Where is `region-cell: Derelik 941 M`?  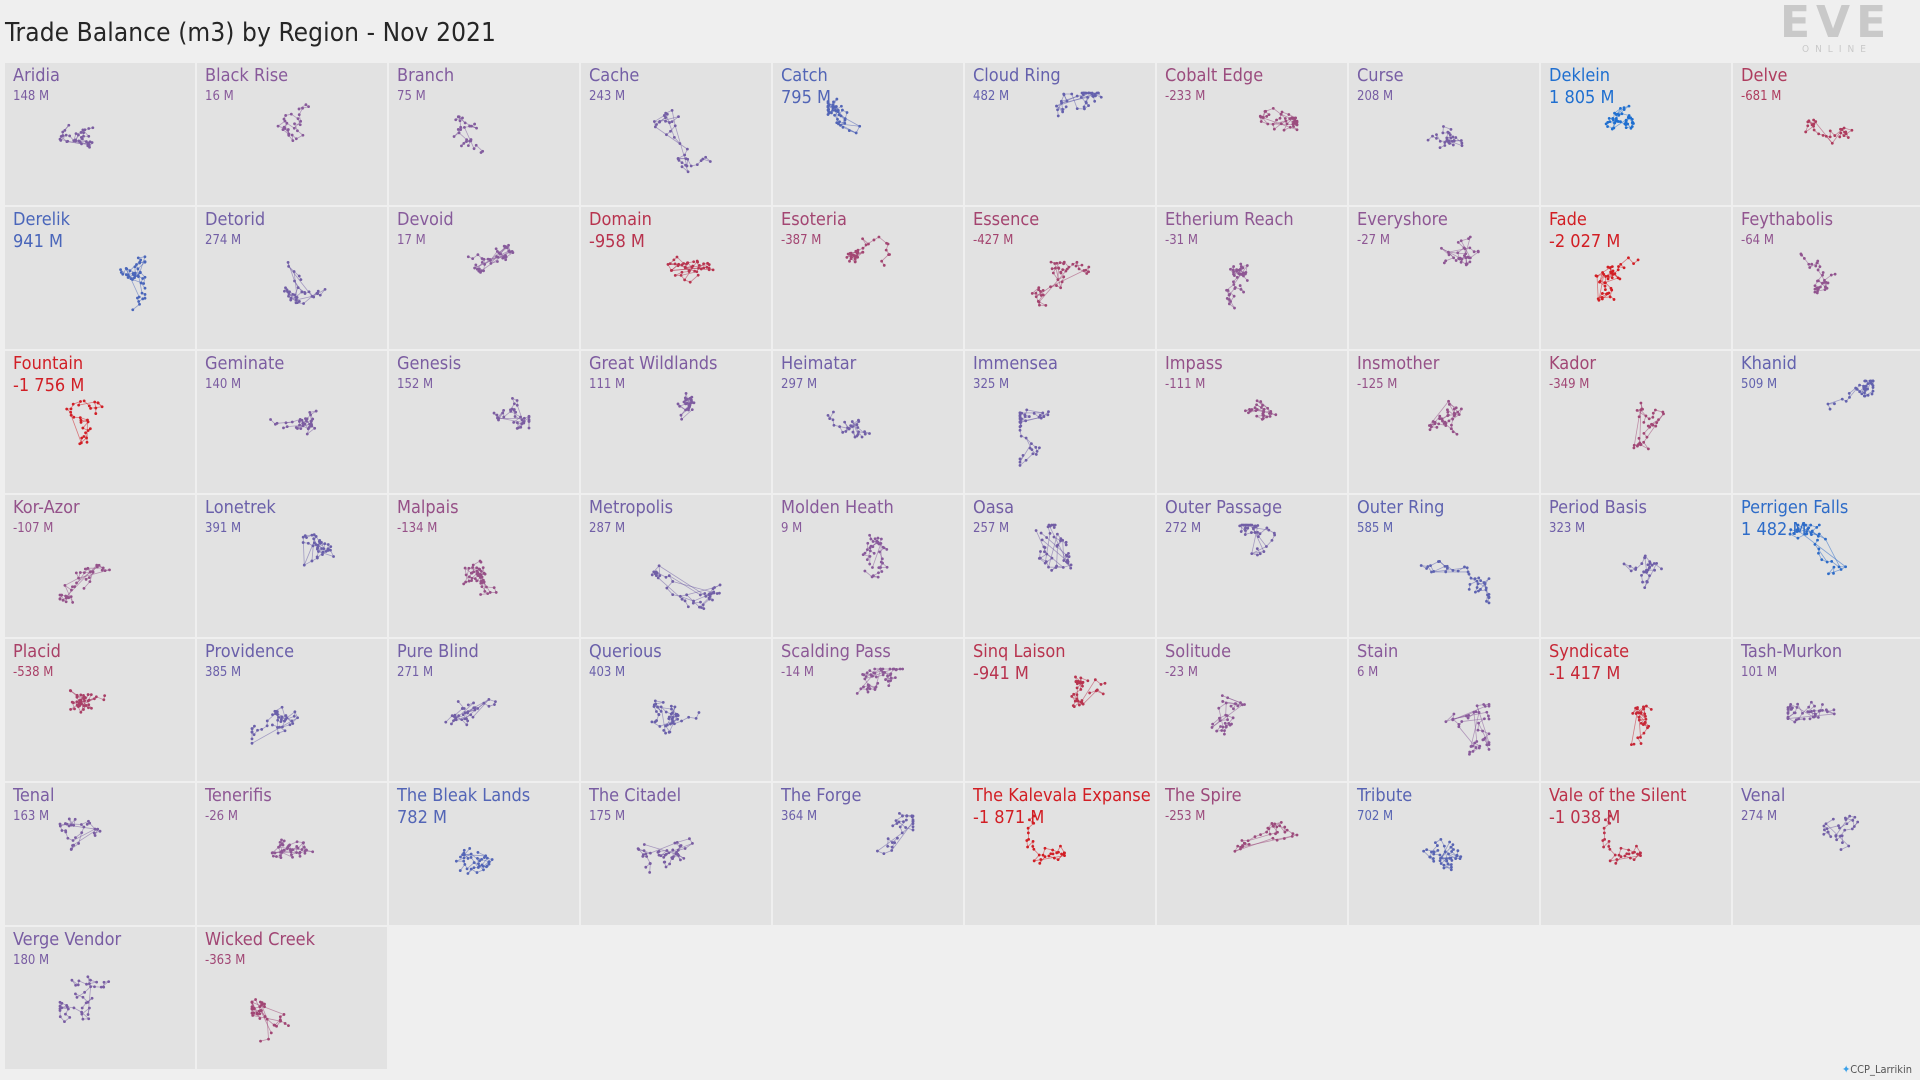 region-cell: Derelik 941 M is located at coordinates (100, 278).